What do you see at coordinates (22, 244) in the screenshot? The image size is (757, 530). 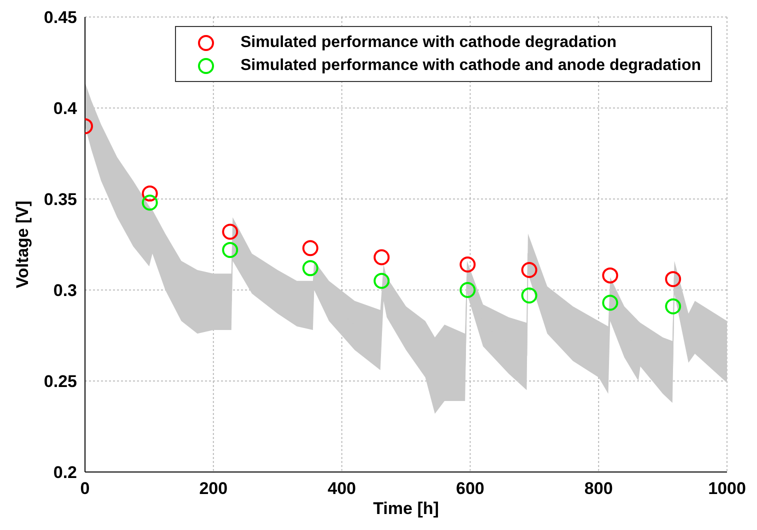 I see `y-axis-title: Voltage [V]` at bounding box center [22, 244].